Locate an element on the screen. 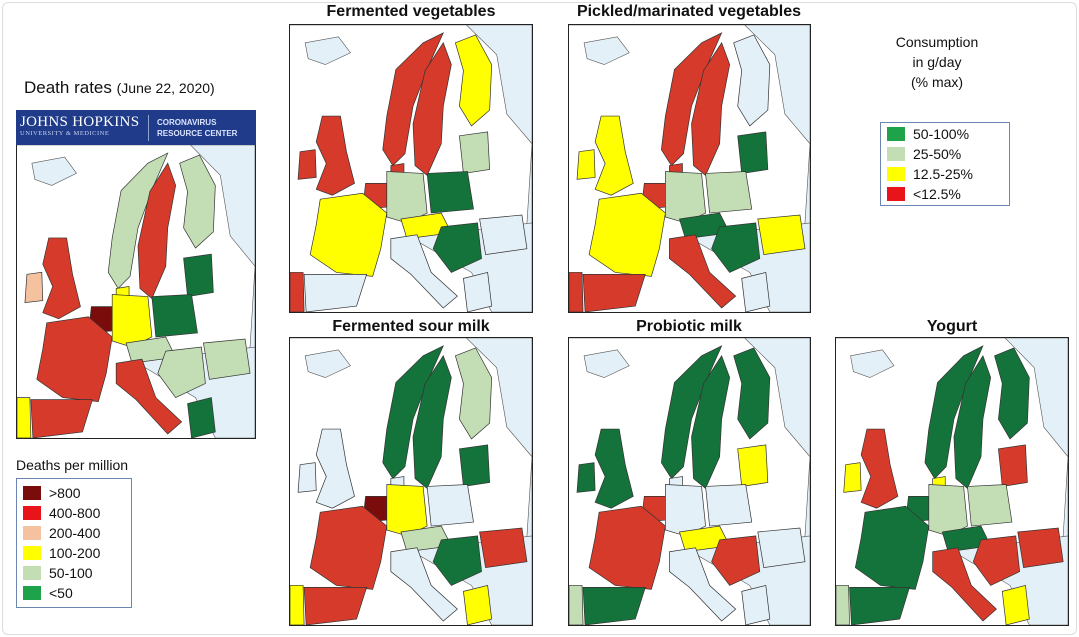 Image resolution: width=1079 pixels, height=637 pixels. legend-item: 12.5-25% is located at coordinates (945, 174).